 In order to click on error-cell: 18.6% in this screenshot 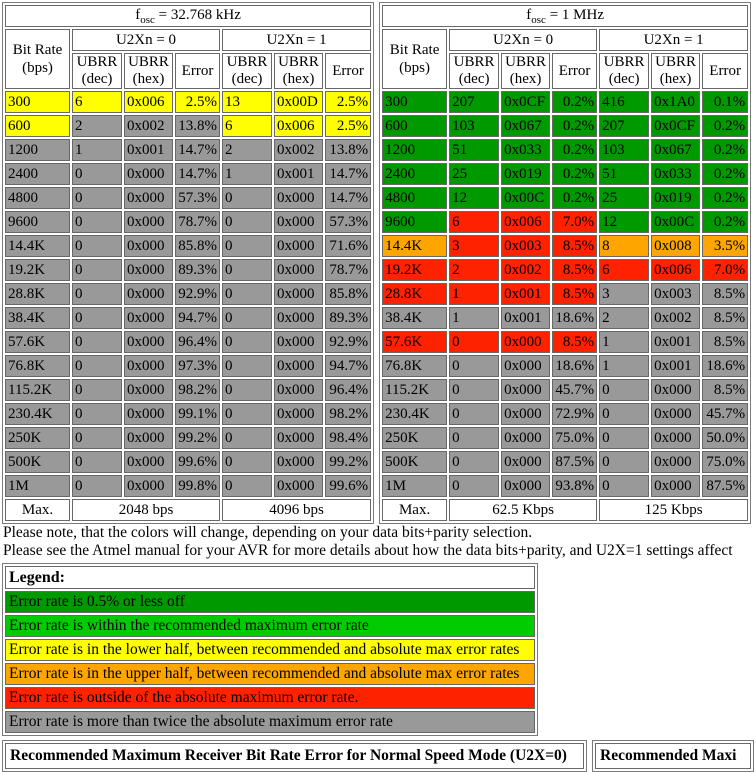, I will do `click(575, 318)`.